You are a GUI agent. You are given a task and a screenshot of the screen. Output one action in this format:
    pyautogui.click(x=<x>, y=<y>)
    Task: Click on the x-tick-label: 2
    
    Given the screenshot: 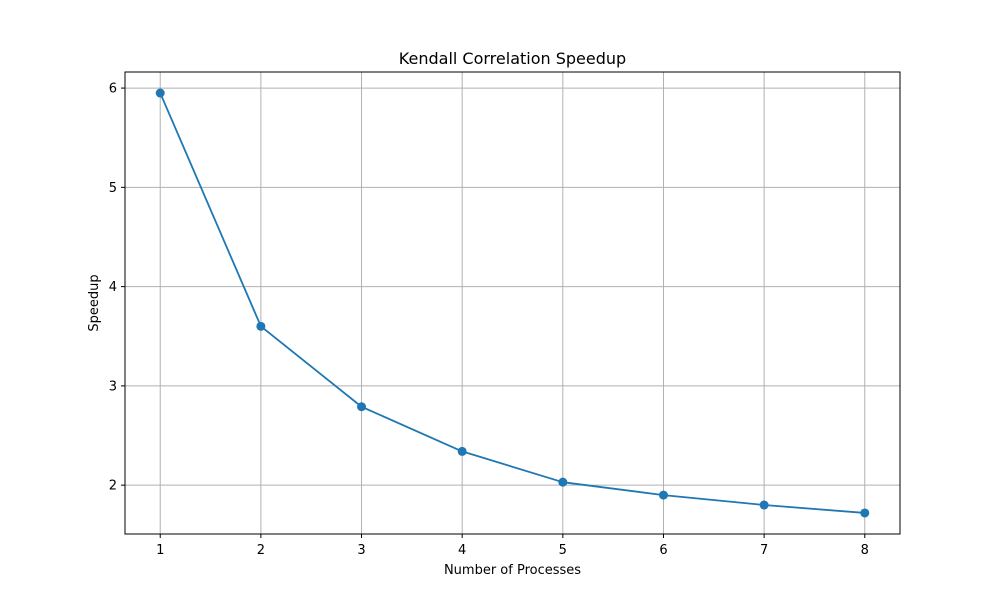 What is the action you would take?
    pyautogui.click(x=261, y=550)
    